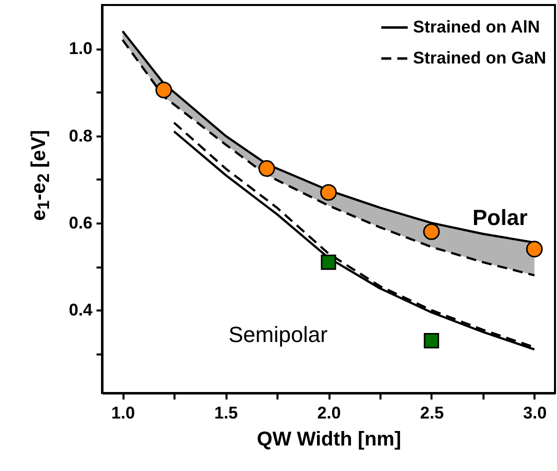  What do you see at coordinates (476, 27) in the screenshot?
I see `legend-label: Strained on AlN` at bounding box center [476, 27].